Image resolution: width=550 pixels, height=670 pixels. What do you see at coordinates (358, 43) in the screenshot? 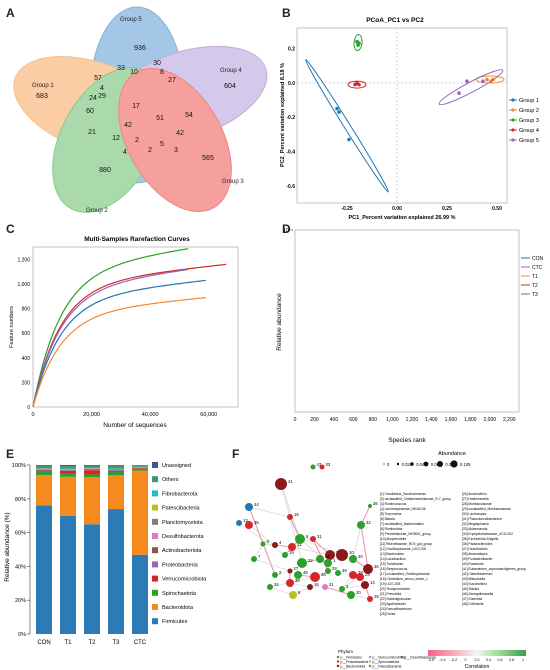
I see `pcoa-ellipse` at bounding box center [358, 43].